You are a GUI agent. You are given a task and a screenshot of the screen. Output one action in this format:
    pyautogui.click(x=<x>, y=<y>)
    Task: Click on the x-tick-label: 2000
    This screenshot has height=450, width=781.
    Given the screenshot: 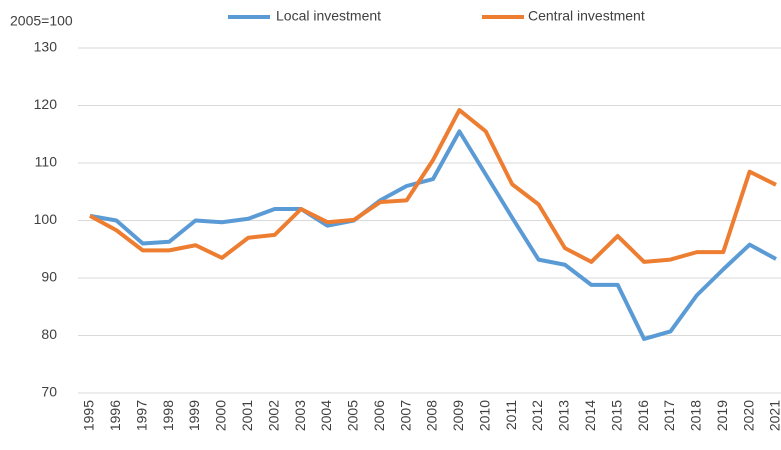 What is the action you would take?
    pyautogui.click(x=221, y=415)
    